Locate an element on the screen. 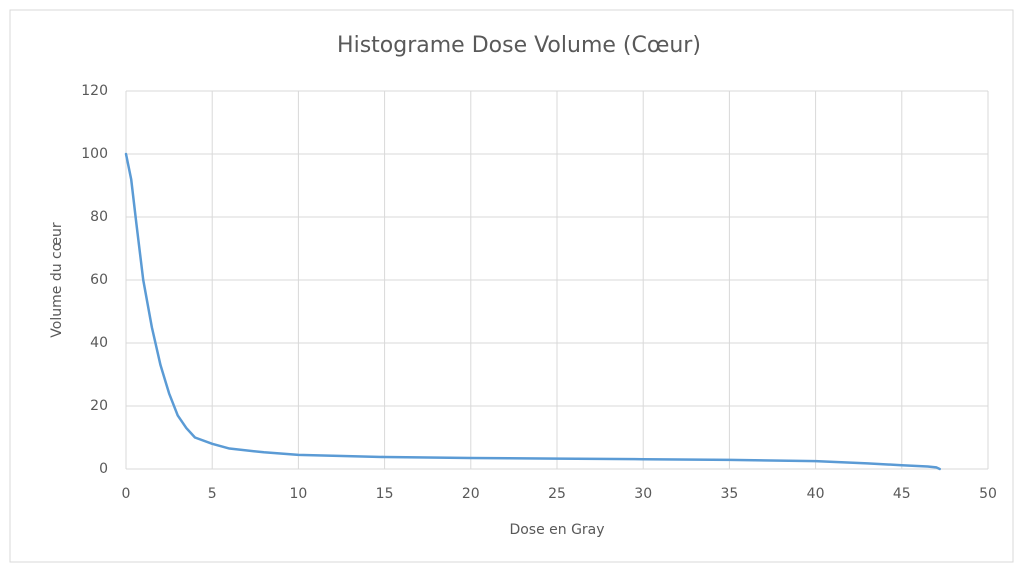 The image size is (1014, 563). x-tick-label: 45 is located at coordinates (902, 494).